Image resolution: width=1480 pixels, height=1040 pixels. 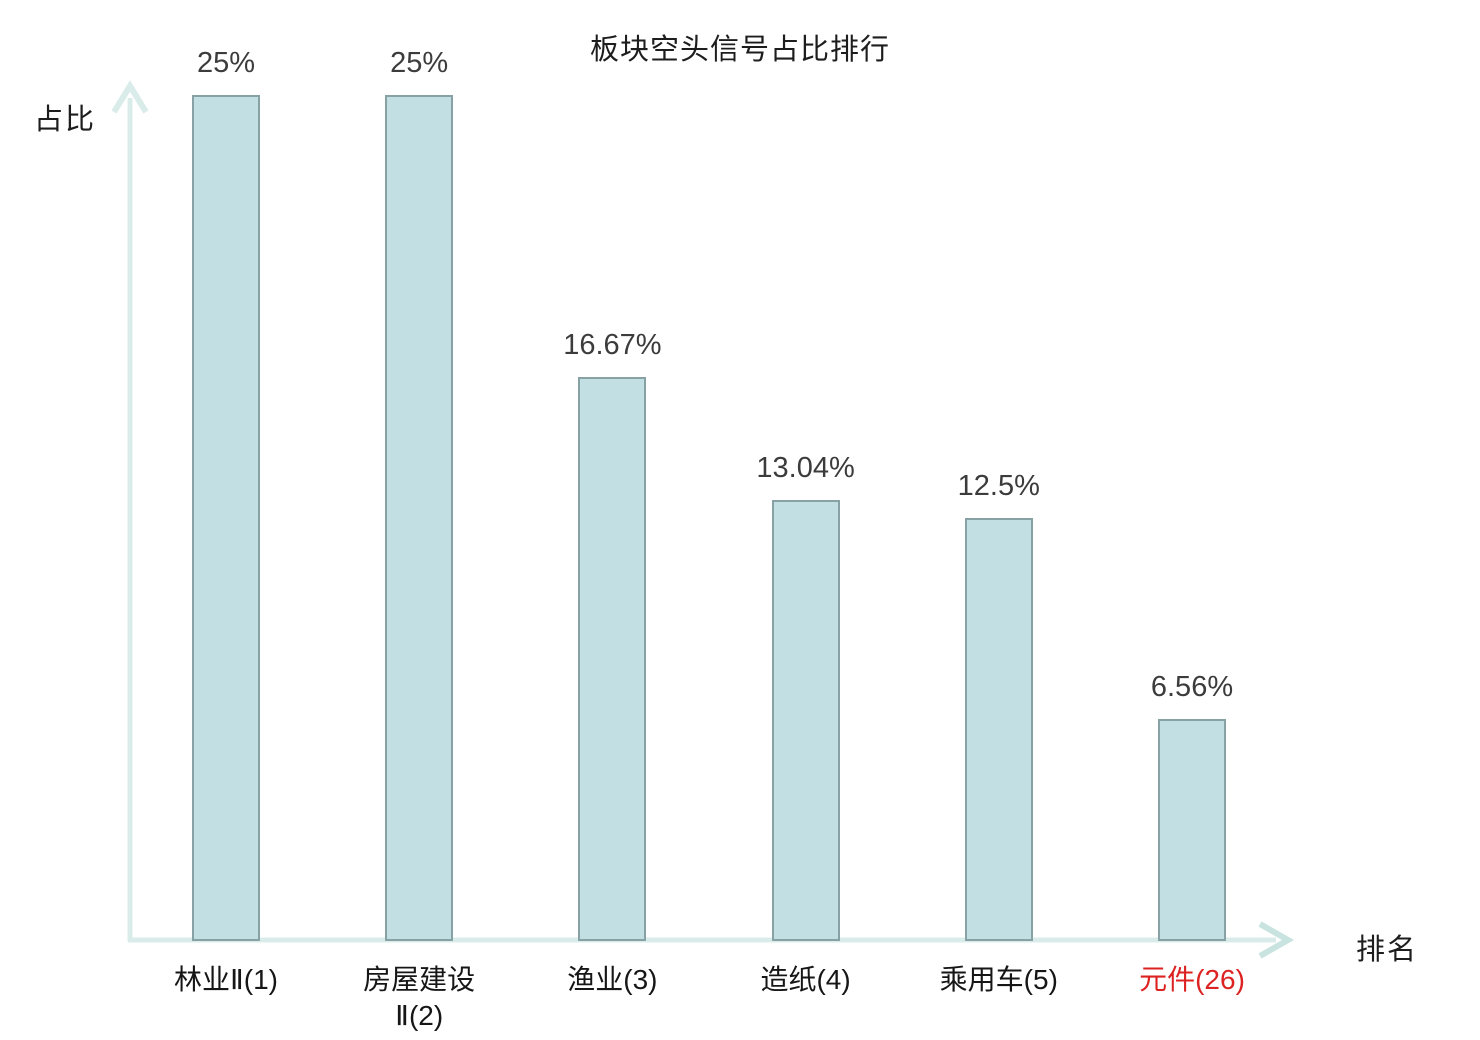 I want to click on chart-title: 板块空头信号占比排行, so click(x=739, y=50).